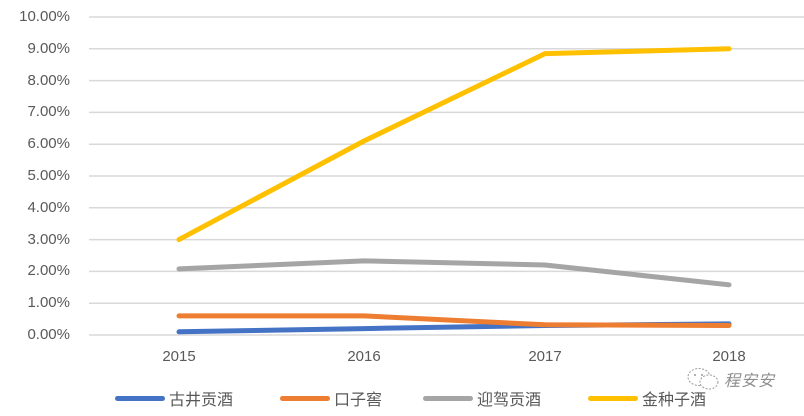 This screenshot has height=416, width=804. I want to click on y-tick-label: 6.00%, so click(48, 144).